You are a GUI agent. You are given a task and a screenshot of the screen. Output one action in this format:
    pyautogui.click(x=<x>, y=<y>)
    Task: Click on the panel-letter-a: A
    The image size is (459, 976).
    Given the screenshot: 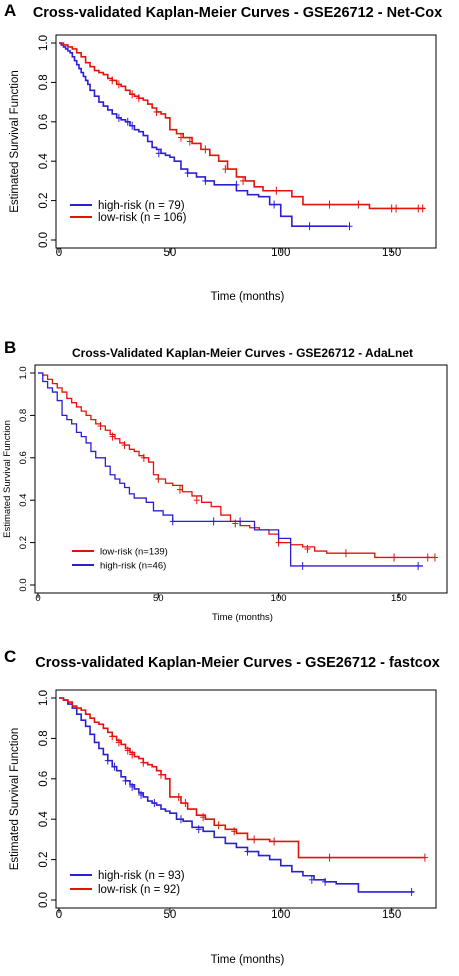 What is the action you would take?
    pyautogui.click(x=10, y=10)
    